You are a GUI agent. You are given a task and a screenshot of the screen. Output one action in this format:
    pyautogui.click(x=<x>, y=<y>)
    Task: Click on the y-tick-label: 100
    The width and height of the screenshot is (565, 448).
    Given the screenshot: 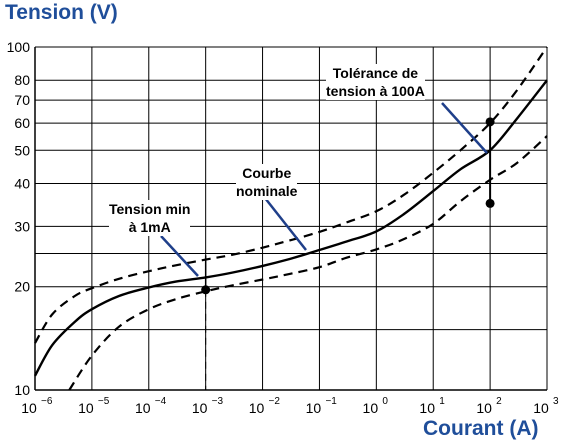 What is the action you would take?
    pyautogui.click(x=19, y=47)
    